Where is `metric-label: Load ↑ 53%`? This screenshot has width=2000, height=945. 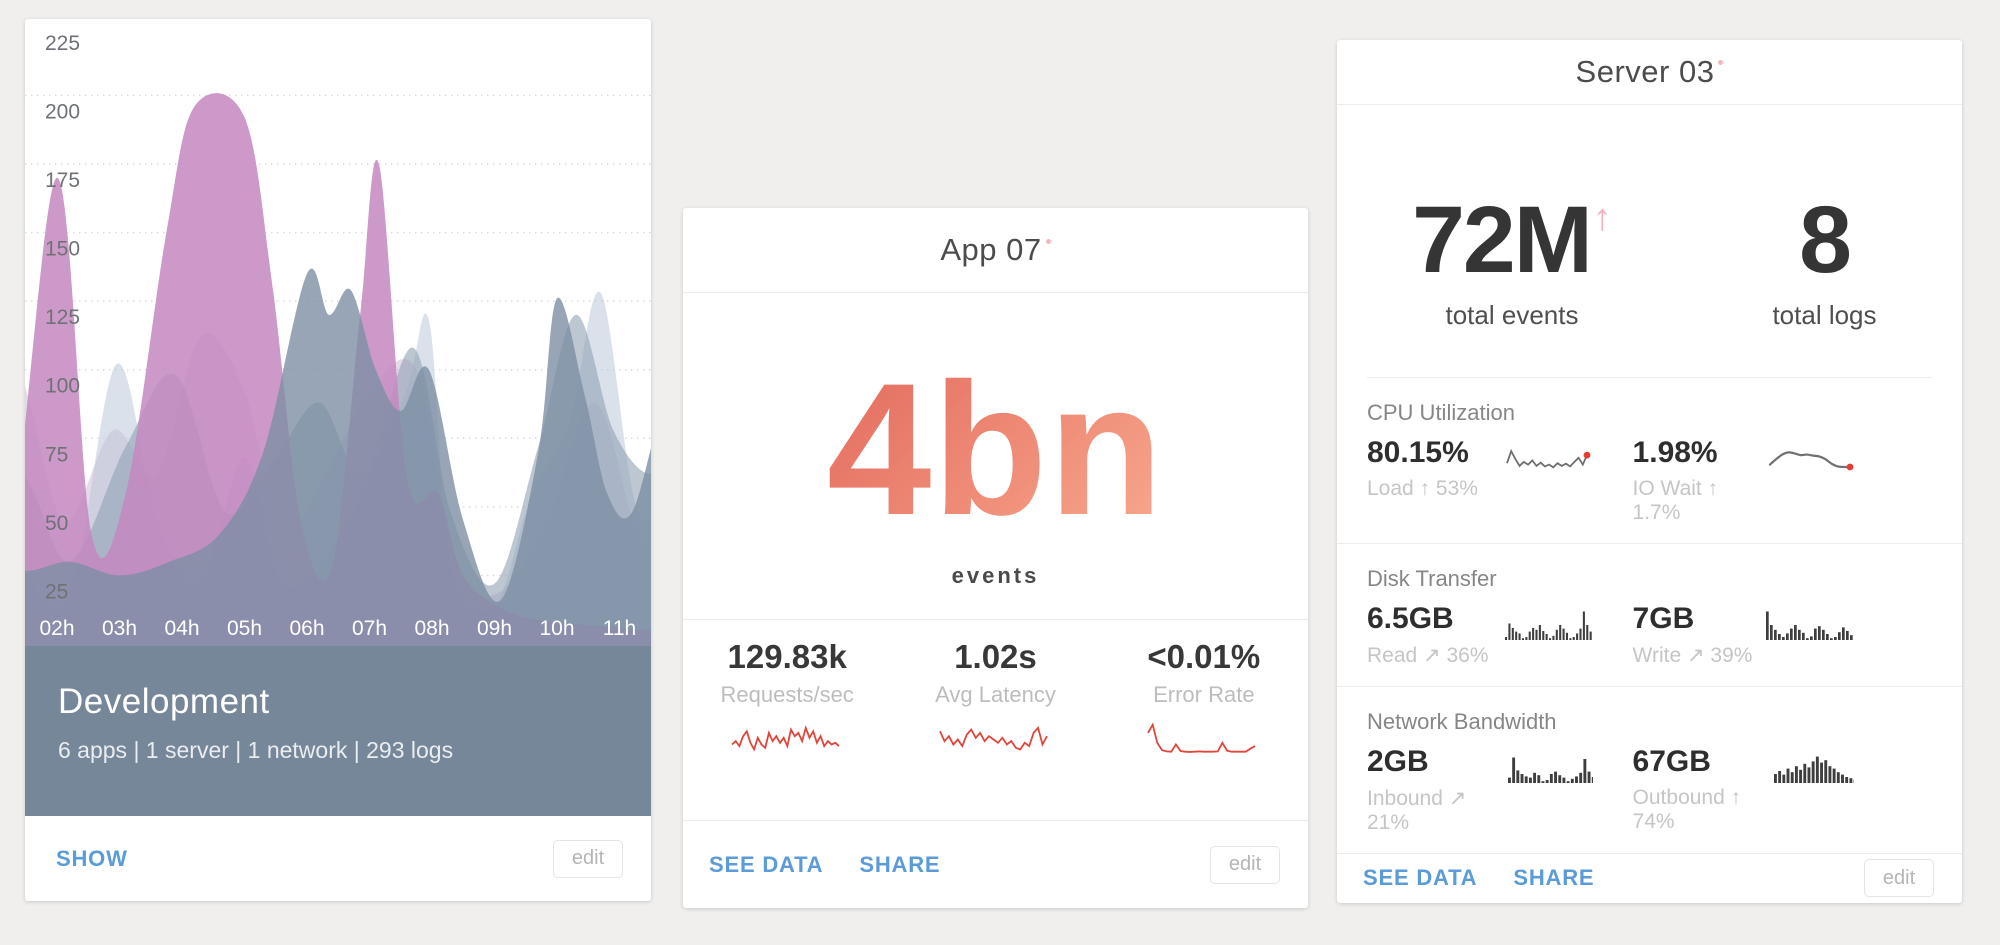
metric-label: Load ↑ 53% is located at coordinates (1422, 488).